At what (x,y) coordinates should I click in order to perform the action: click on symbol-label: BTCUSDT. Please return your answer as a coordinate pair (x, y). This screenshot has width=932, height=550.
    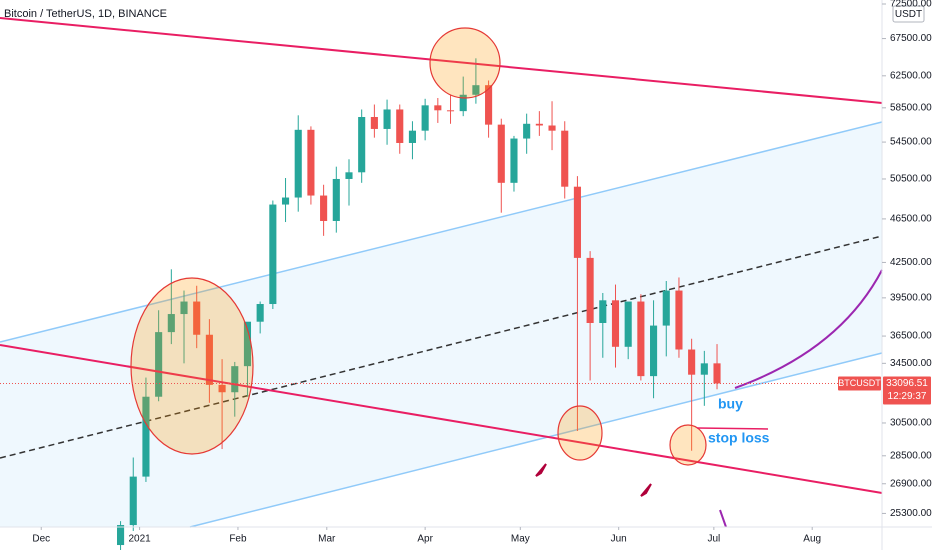
    Looking at the image, I should click on (859, 383).